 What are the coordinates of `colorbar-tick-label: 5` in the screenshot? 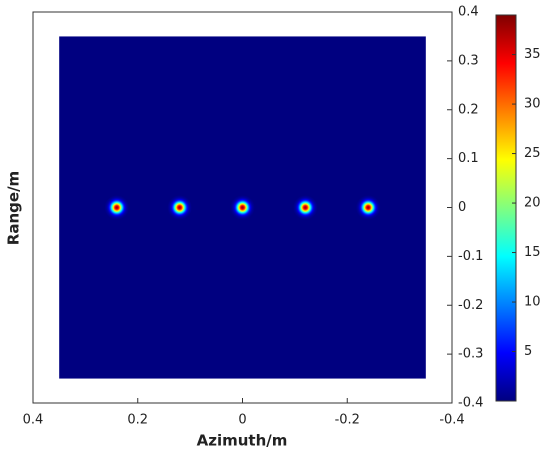 It's located at (528, 351).